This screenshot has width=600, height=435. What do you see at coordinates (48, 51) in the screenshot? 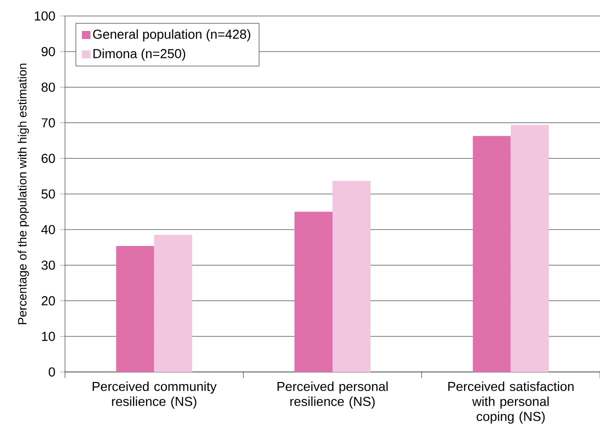
I see `y-tick-label: 90` at bounding box center [48, 51].